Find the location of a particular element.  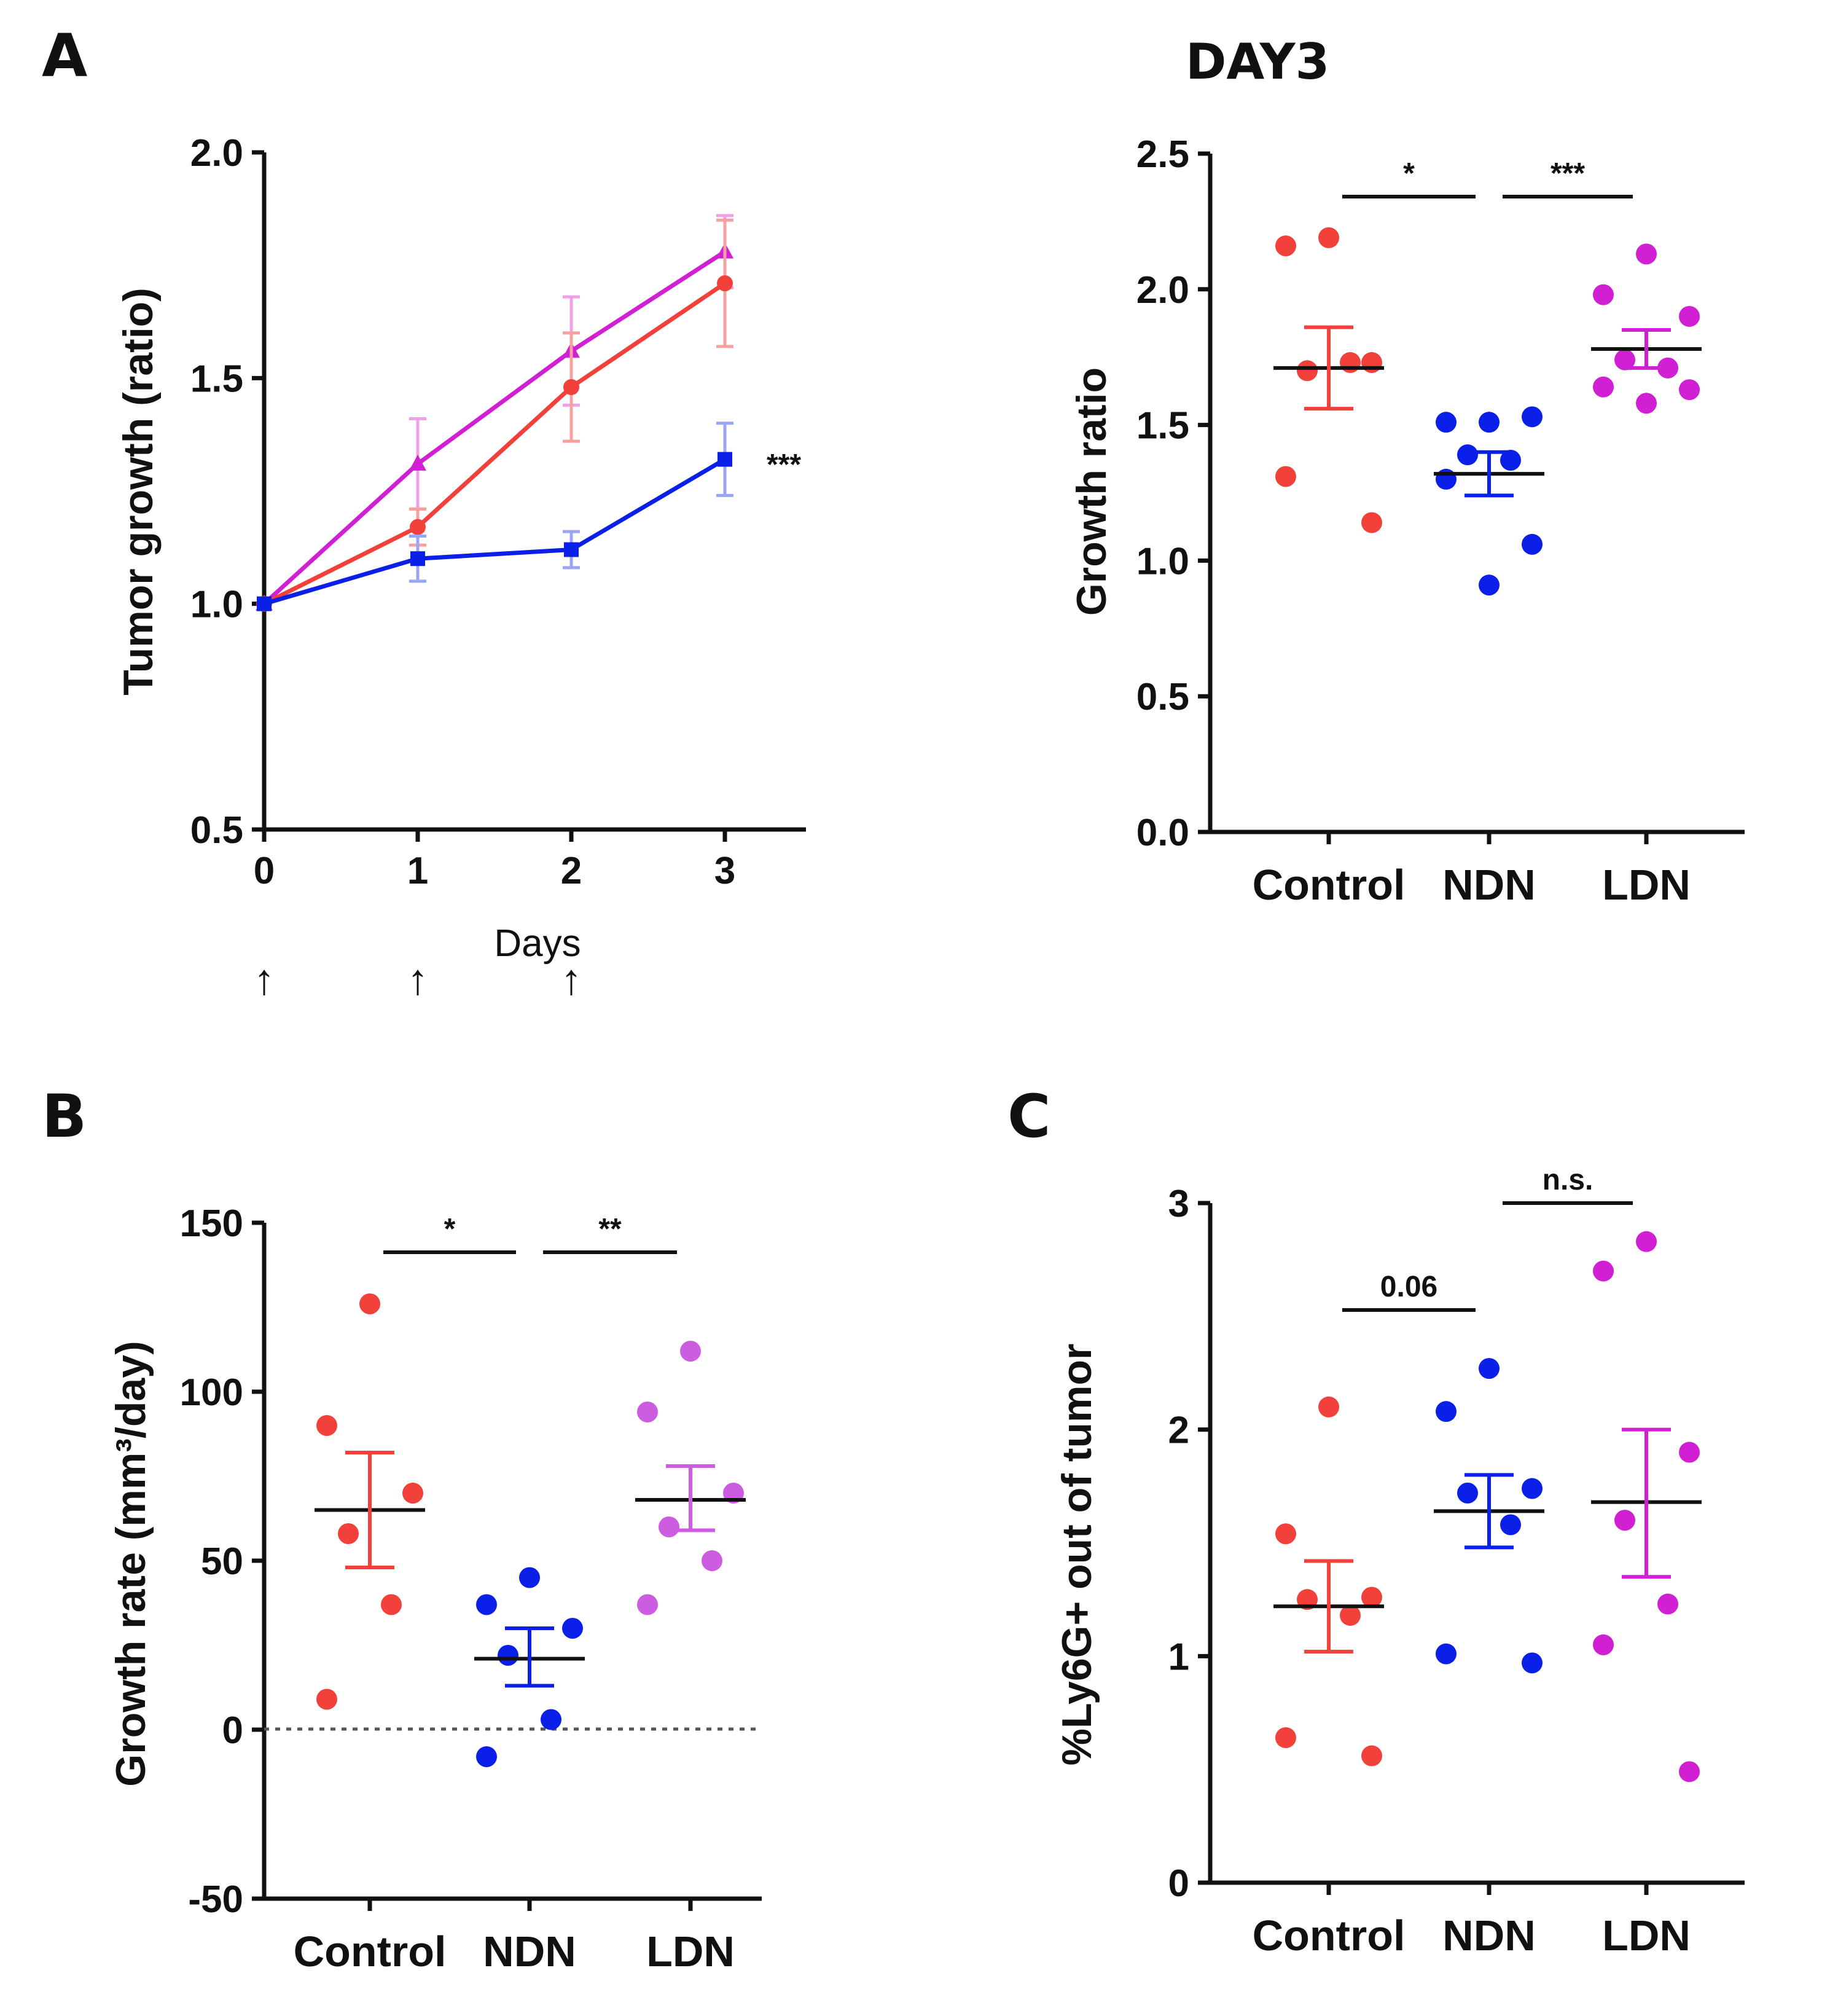

chart-a-y-tick-label: 1.5 is located at coordinates (216, 379).